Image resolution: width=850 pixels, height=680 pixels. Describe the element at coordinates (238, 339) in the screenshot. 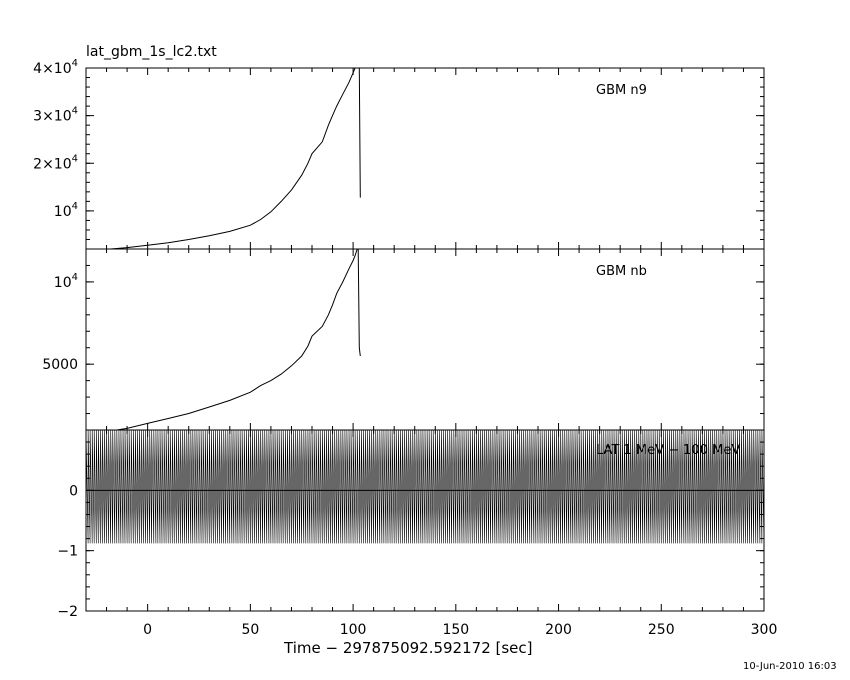

I see `series-line-middle` at that location.